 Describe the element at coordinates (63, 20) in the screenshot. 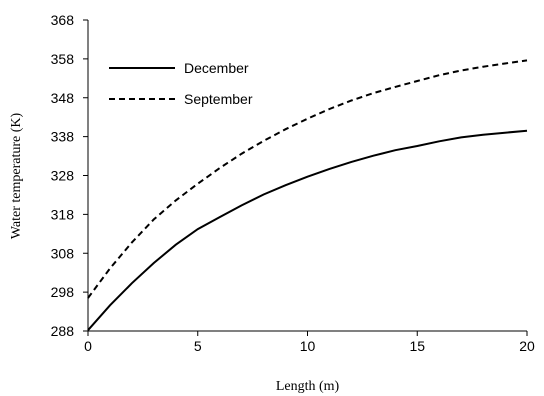

I see `y-tick-label: 368` at that location.